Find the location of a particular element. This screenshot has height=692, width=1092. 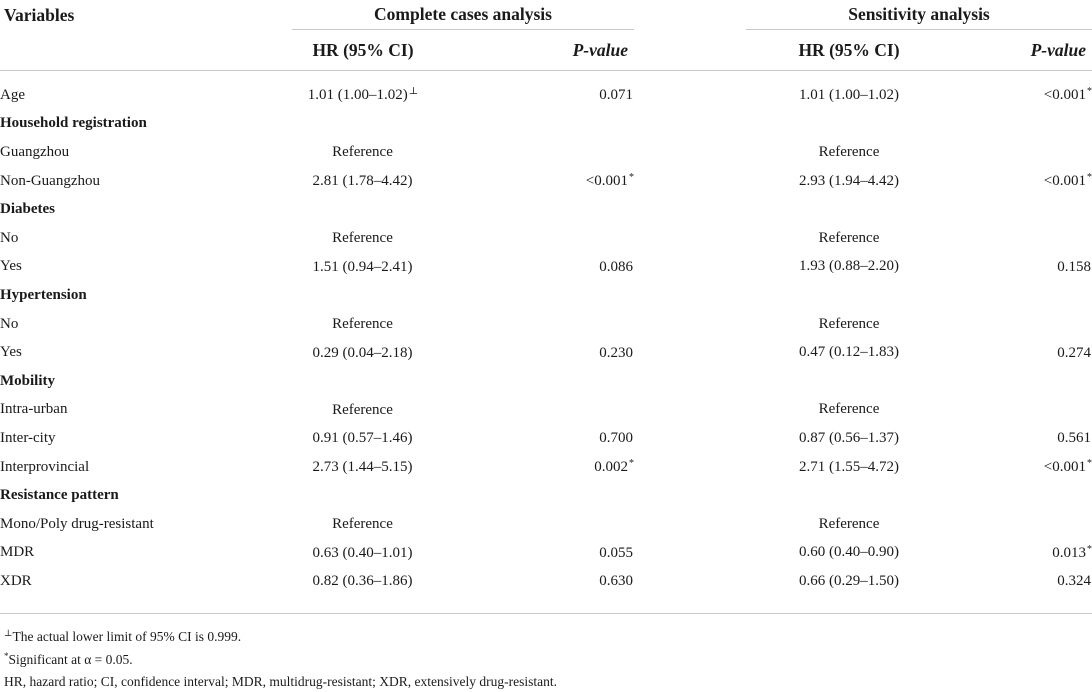

pvalue-cell: 0.700 is located at coordinates (616, 438).